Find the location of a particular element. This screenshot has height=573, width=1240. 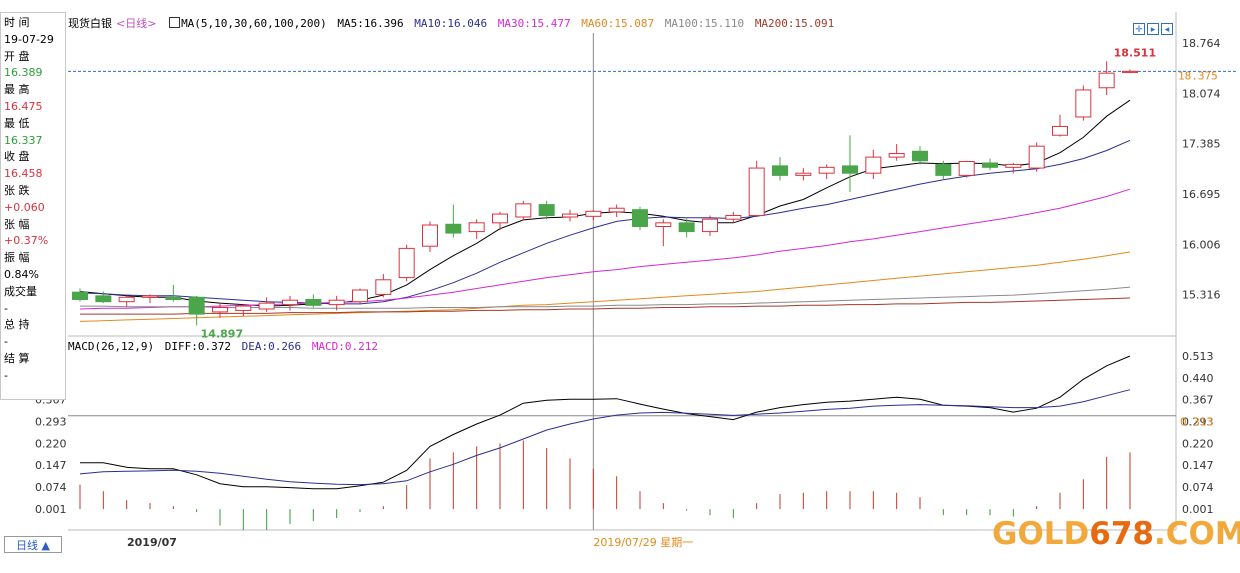

high-annotation: 18.511 is located at coordinates (1135, 52).